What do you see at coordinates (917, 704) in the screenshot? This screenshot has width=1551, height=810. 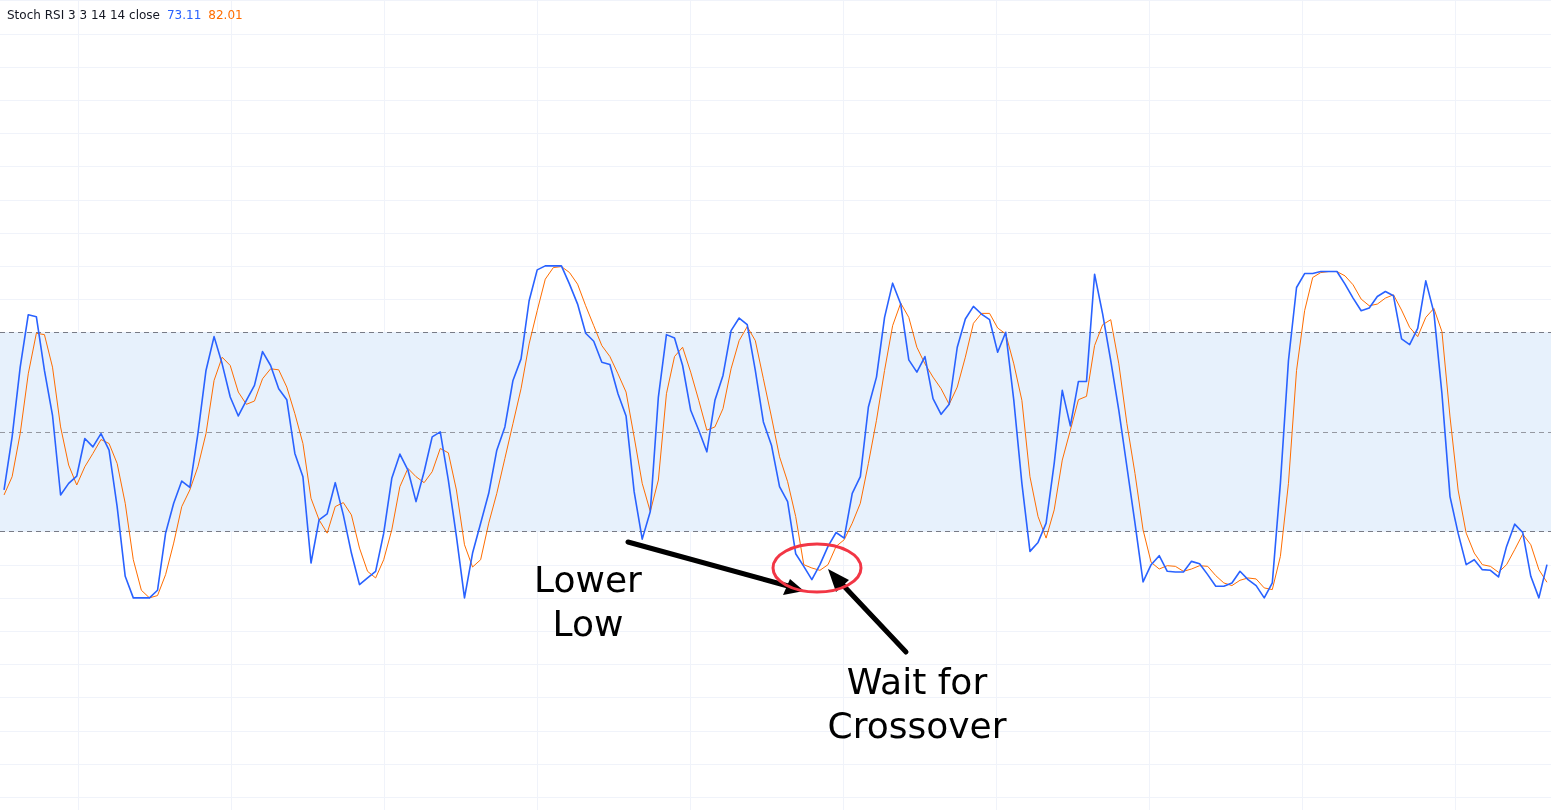 I see `text: Wait for Crossover` at bounding box center [917, 704].